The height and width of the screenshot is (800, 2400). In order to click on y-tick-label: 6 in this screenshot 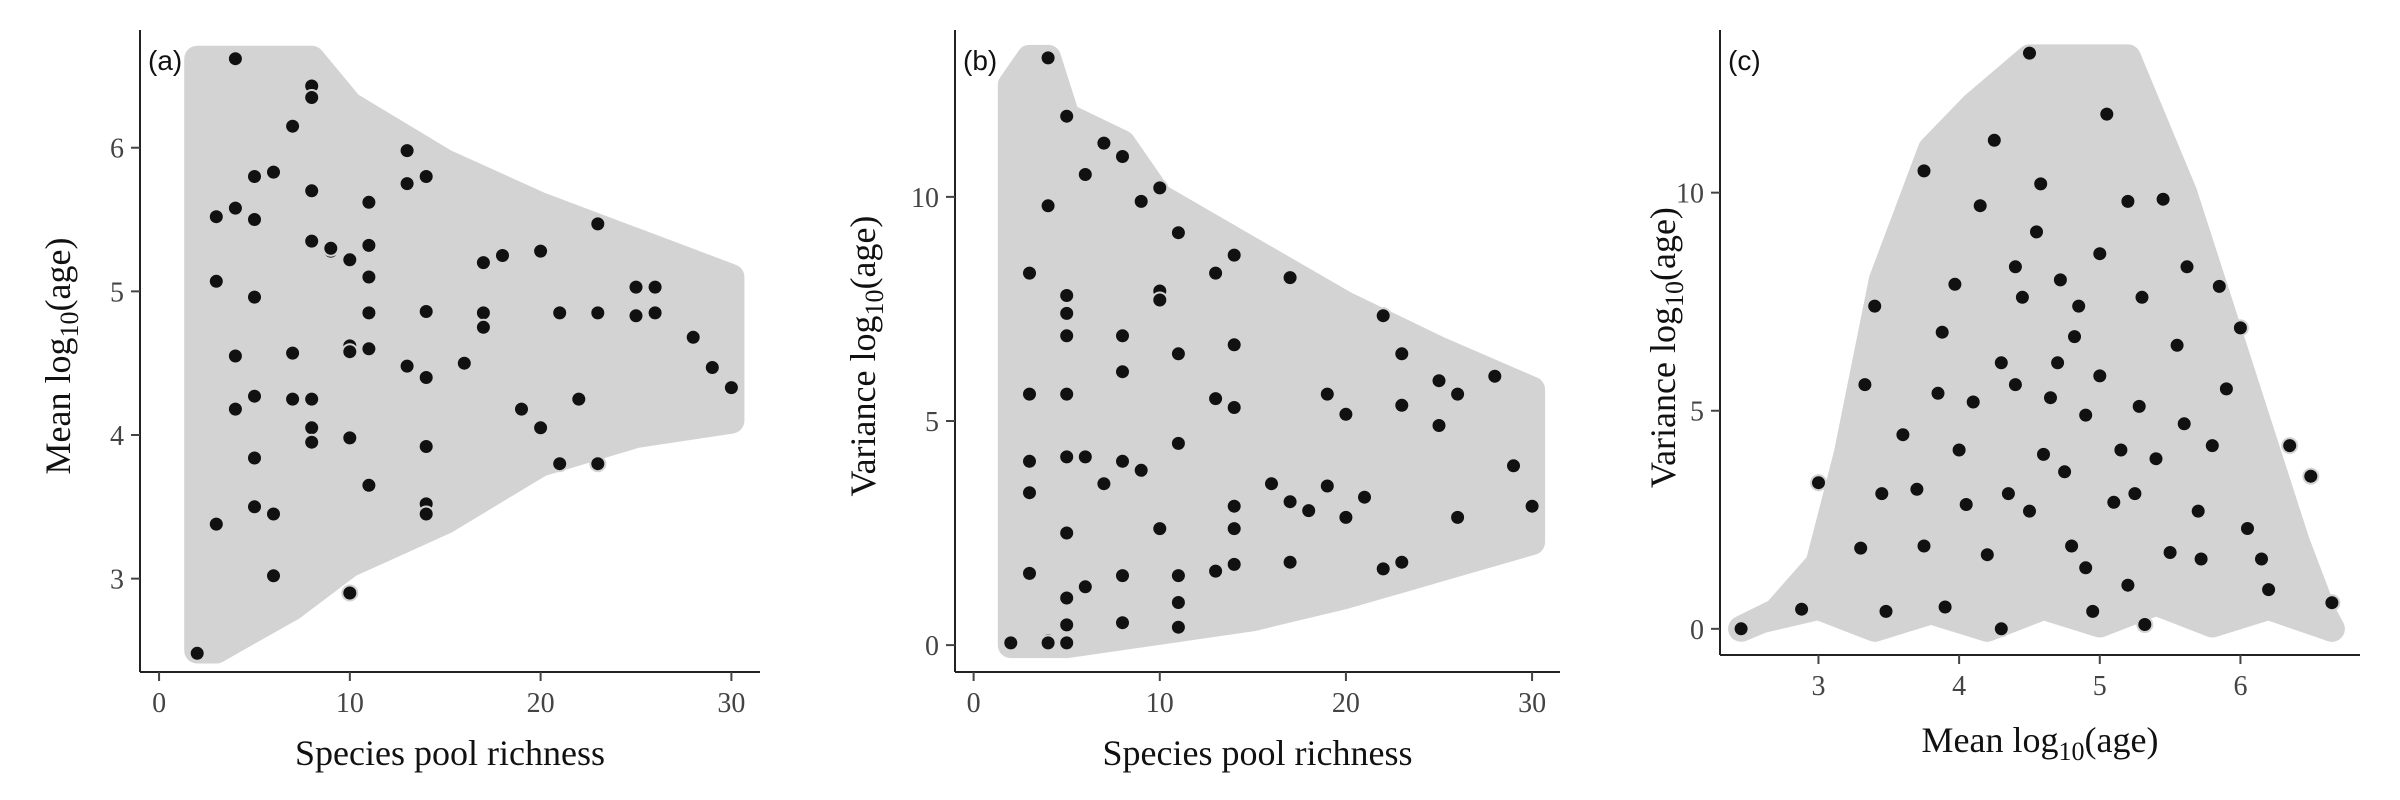, I will do `click(117, 149)`.